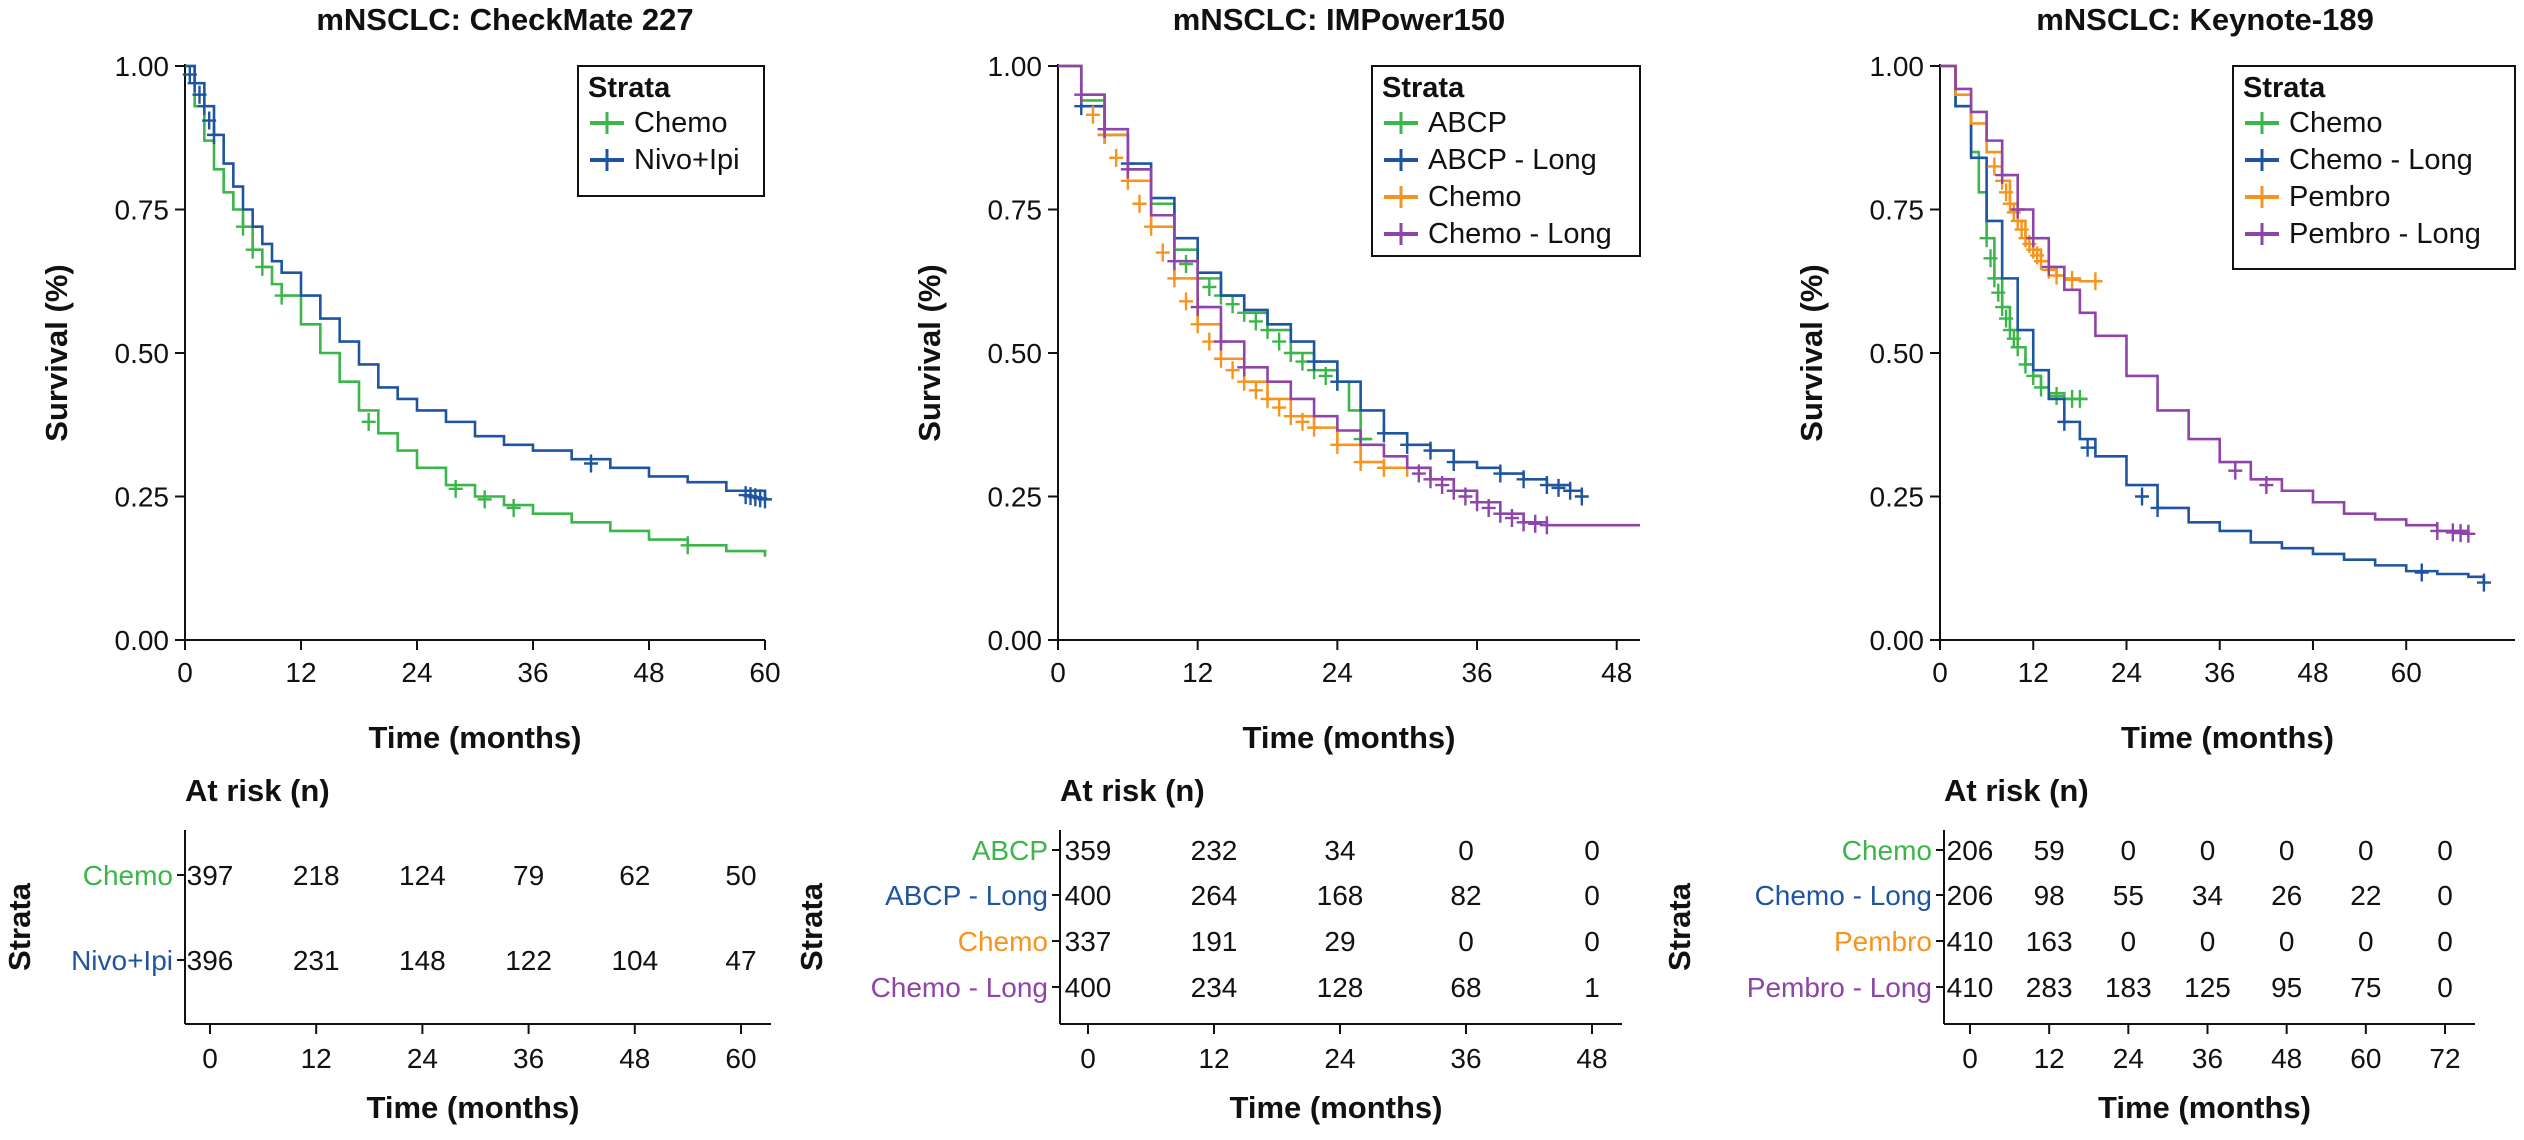 The height and width of the screenshot is (1140, 2524). I want to click on risk-count: 75, so click(2365, 987).